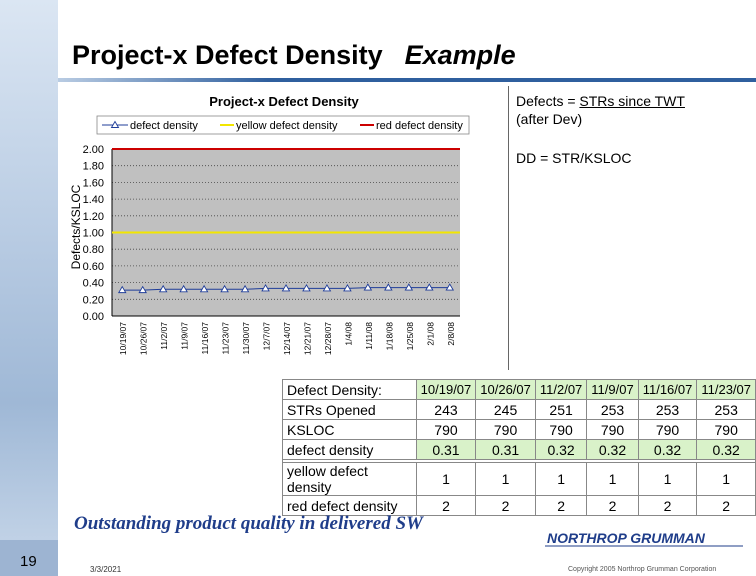  What do you see at coordinates (631, 110) in the screenshot?
I see `defects-note: Defects = STRs since TWT (after Dev)` at bounding box center [631, 110].